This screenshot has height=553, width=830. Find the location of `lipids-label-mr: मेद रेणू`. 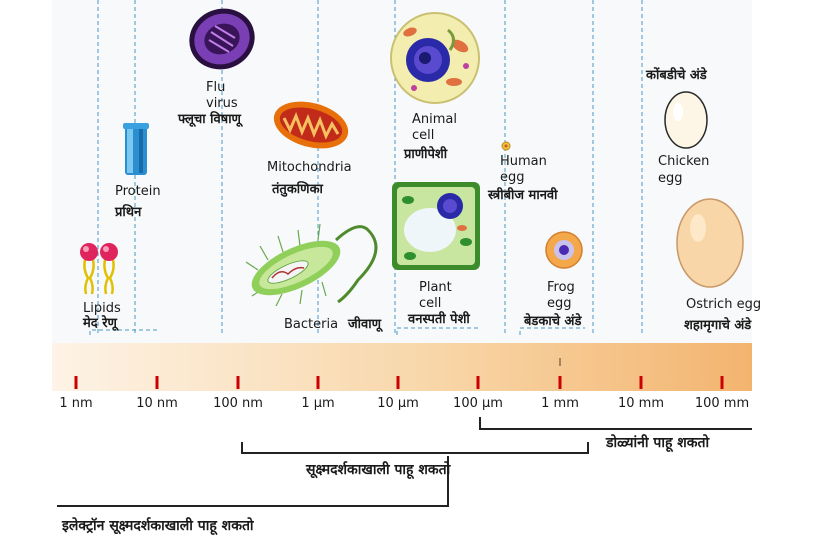

lipids-label-mr: मेद रेणू is located at coordinates (100, 323).